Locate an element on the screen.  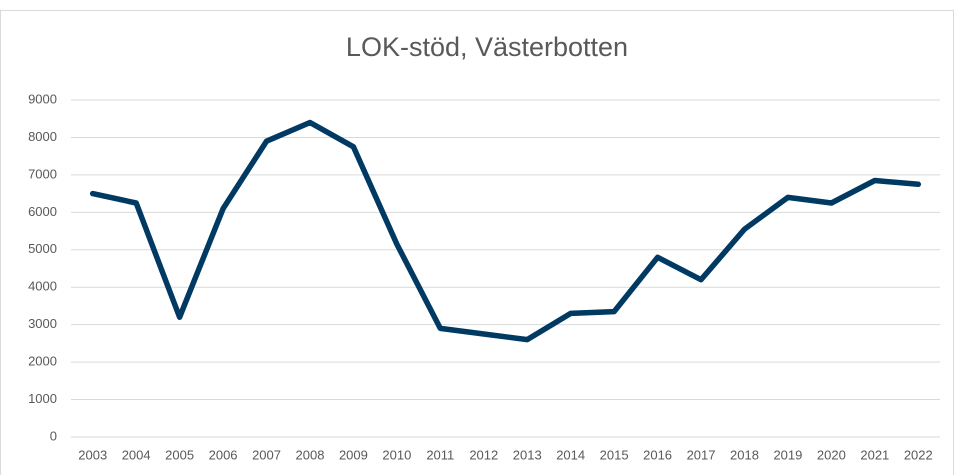
y-tick-label: 6000 is located at coordinates (42, 211).